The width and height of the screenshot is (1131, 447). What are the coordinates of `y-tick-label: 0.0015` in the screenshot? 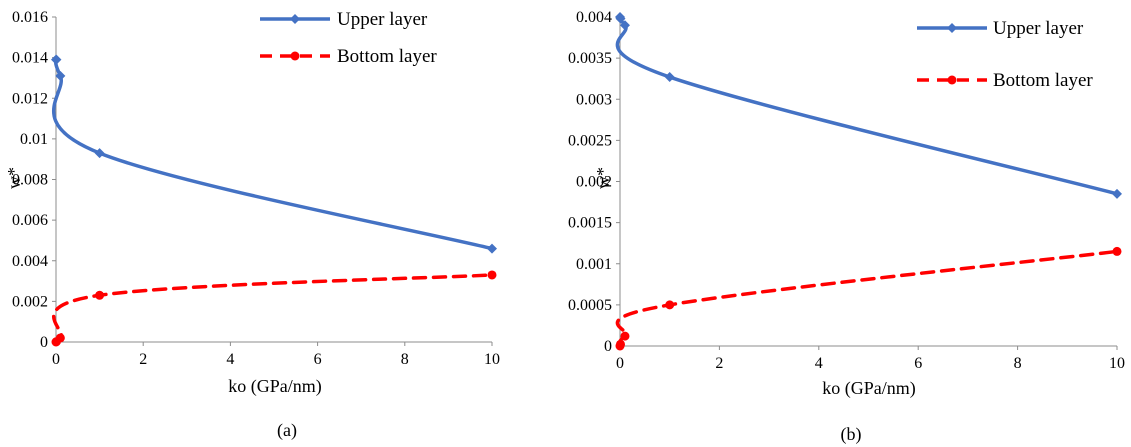 It's located at (590, 223).